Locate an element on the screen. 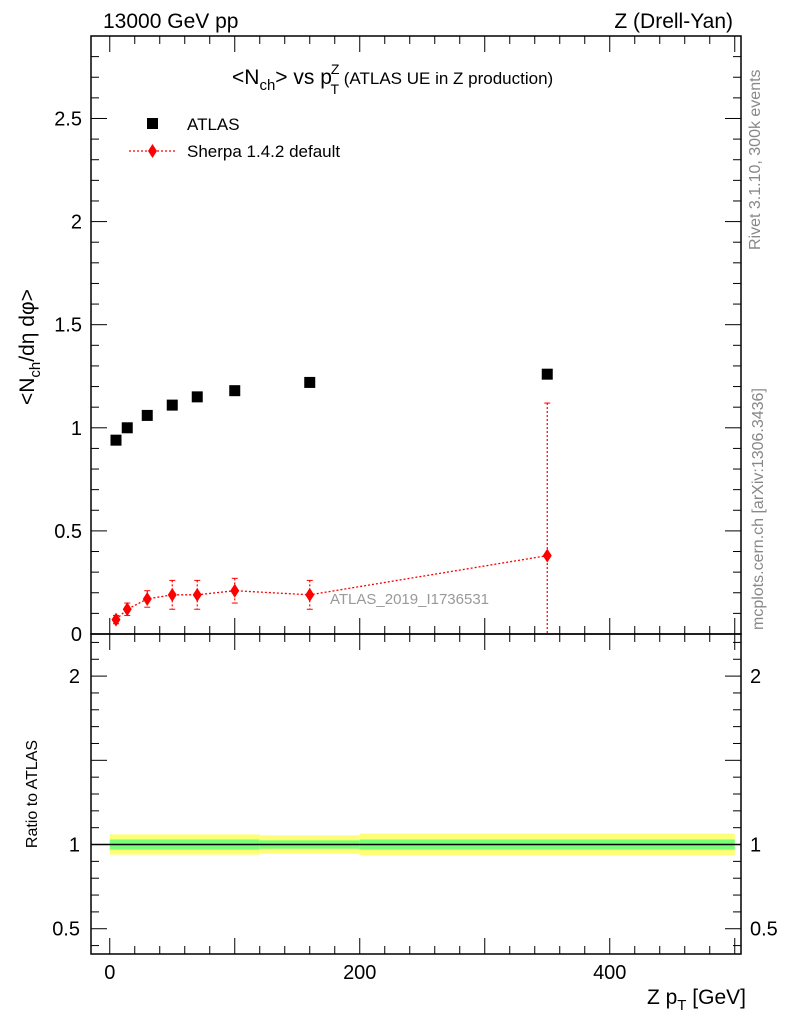 The width and height of the screenshot is (786, 1024). main-ytick-label: 2 is located at coordinates (76, 223).